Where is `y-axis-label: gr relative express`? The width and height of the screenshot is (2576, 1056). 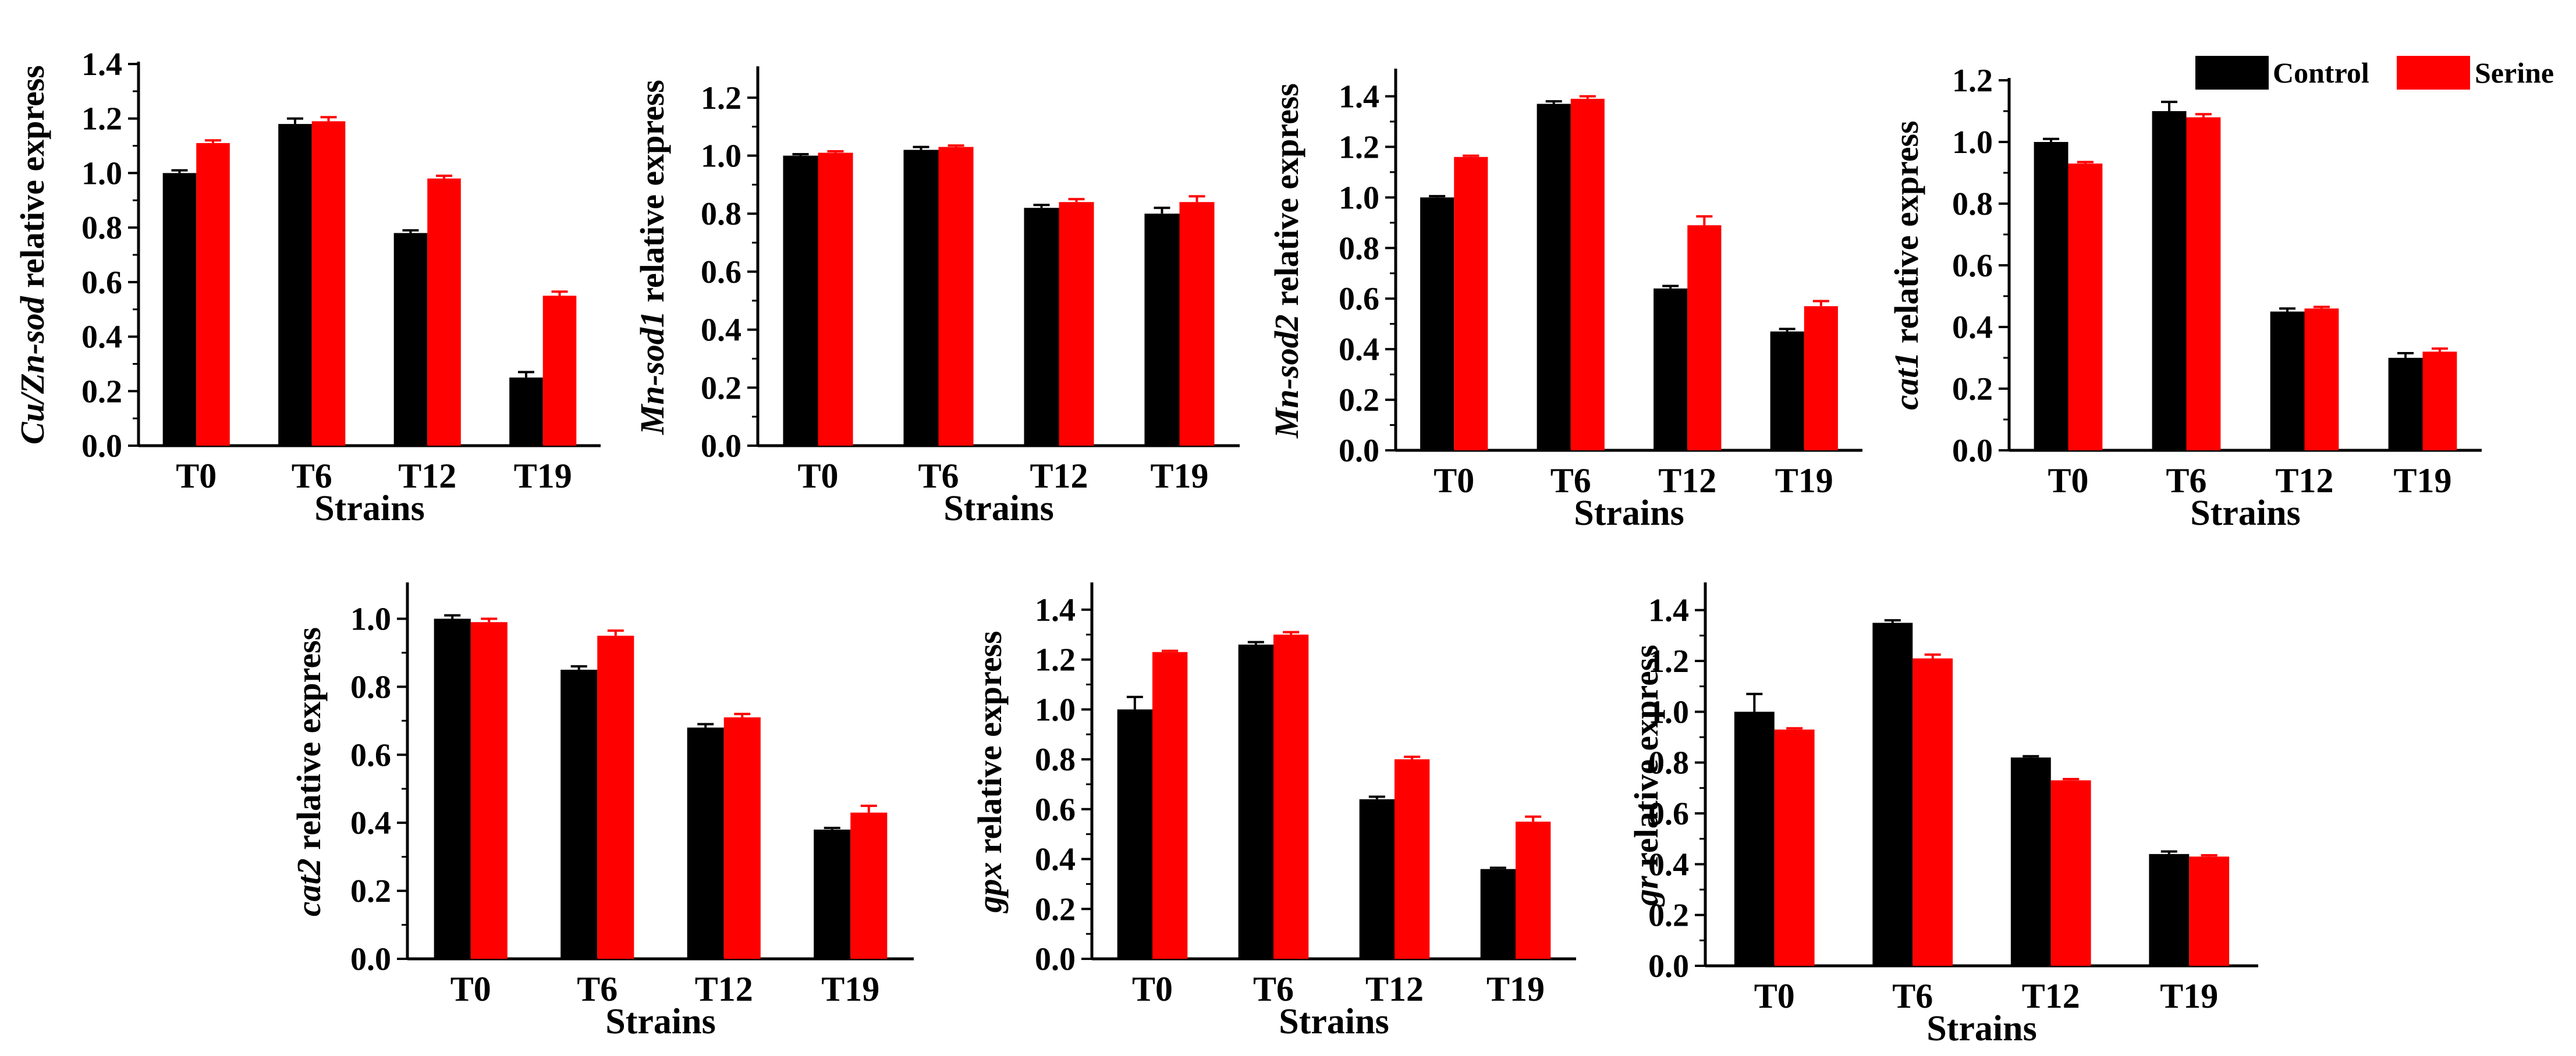
y-axis-label: gr relative express is located at coordinates (1646, 776).